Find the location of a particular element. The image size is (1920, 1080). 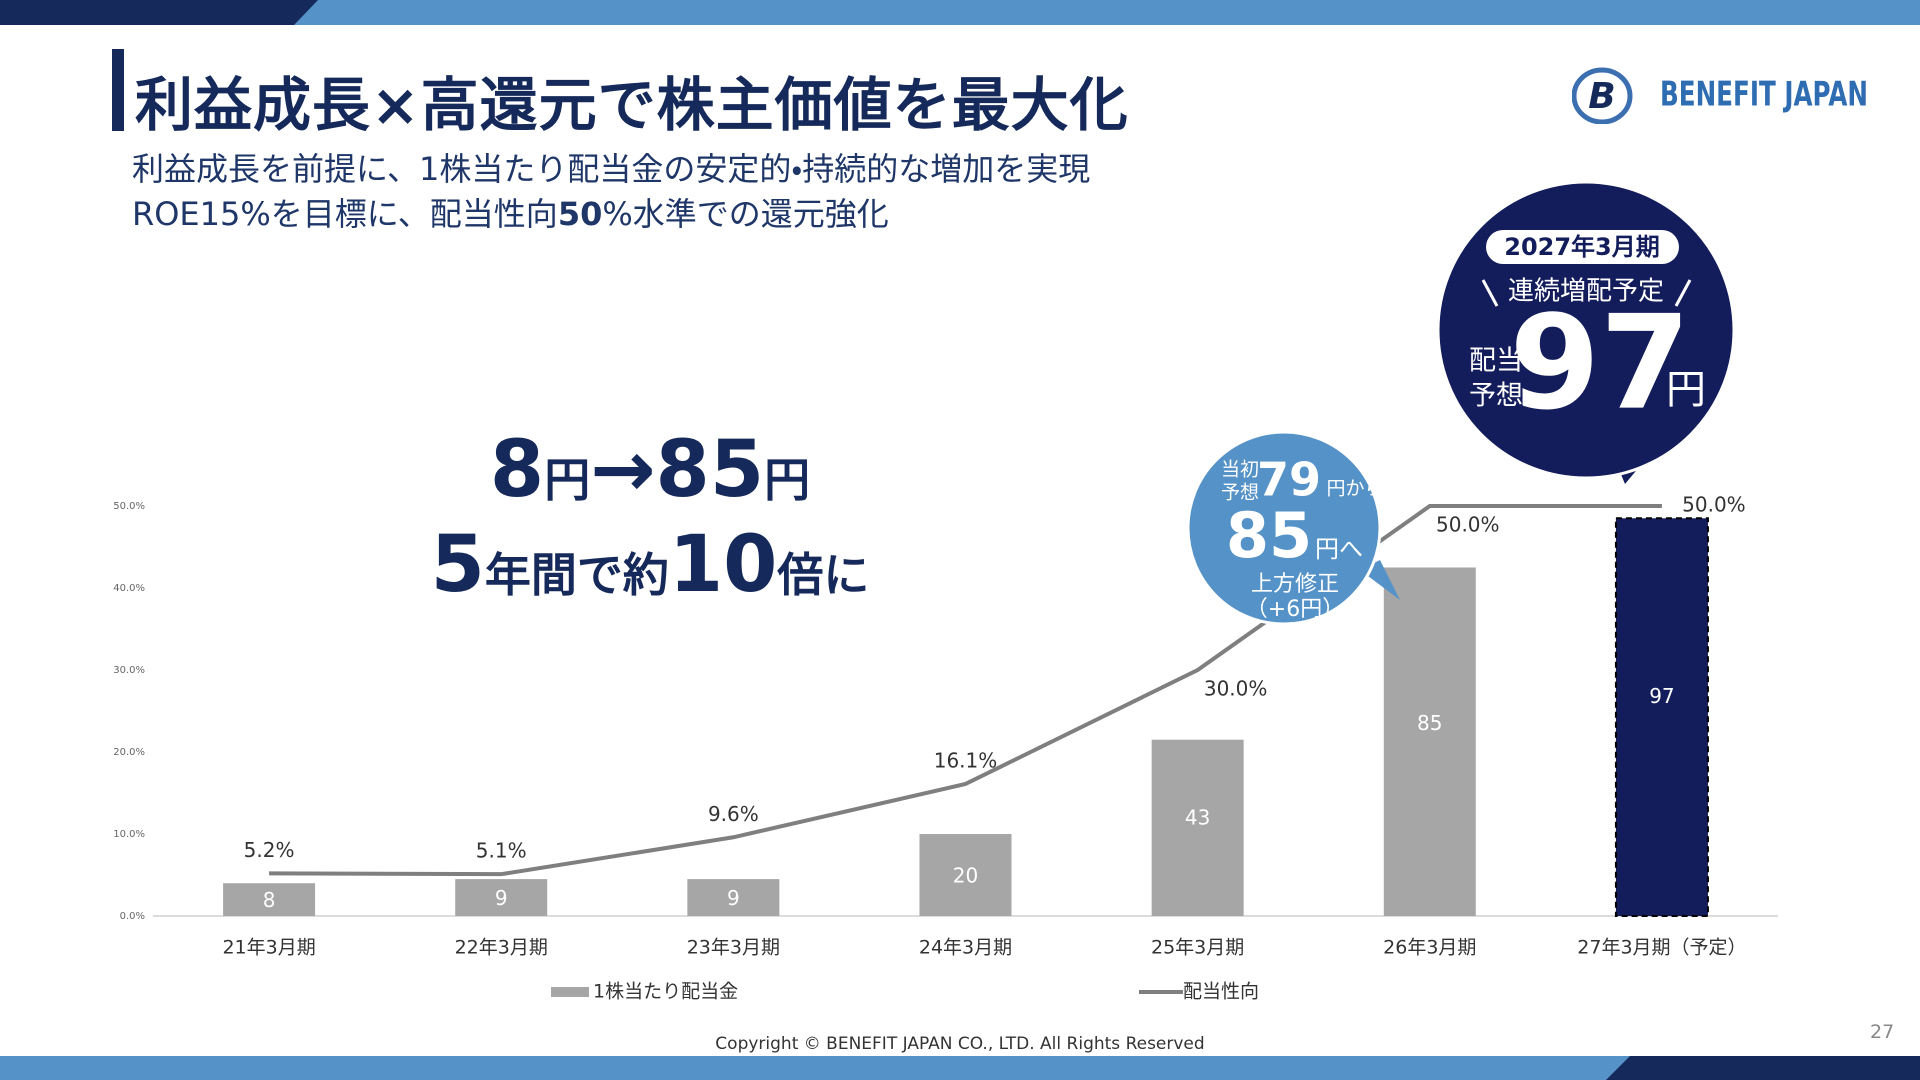

x-tick-label: 26年3月期 is located at coordinates (1429, 948).